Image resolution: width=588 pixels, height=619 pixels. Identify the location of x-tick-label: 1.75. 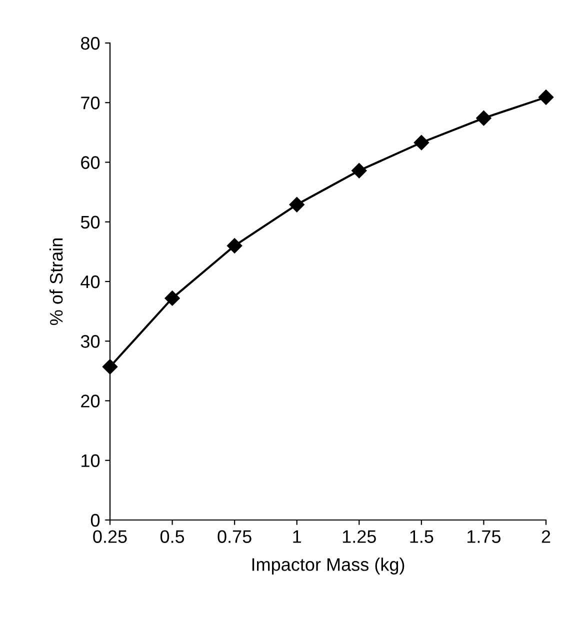
(484, 536).